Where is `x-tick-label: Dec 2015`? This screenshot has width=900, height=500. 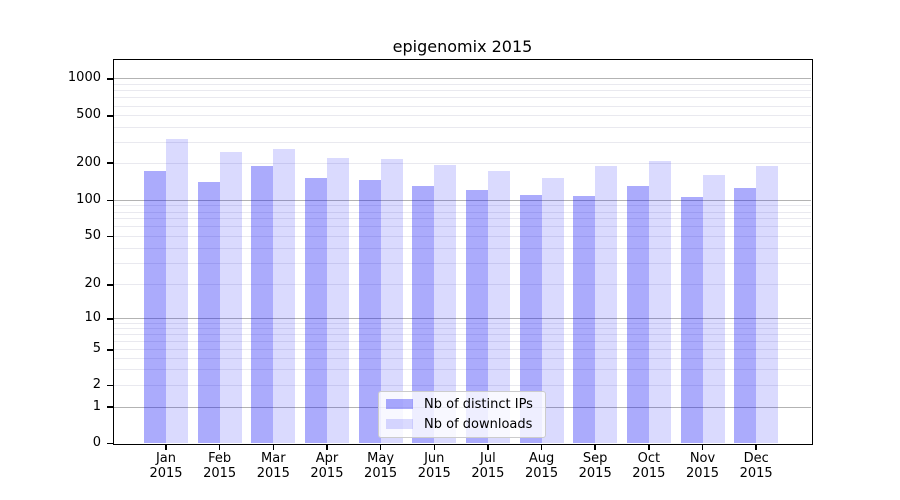 x-tick-label: Dec 2015 is located at coordinates (756, 466).